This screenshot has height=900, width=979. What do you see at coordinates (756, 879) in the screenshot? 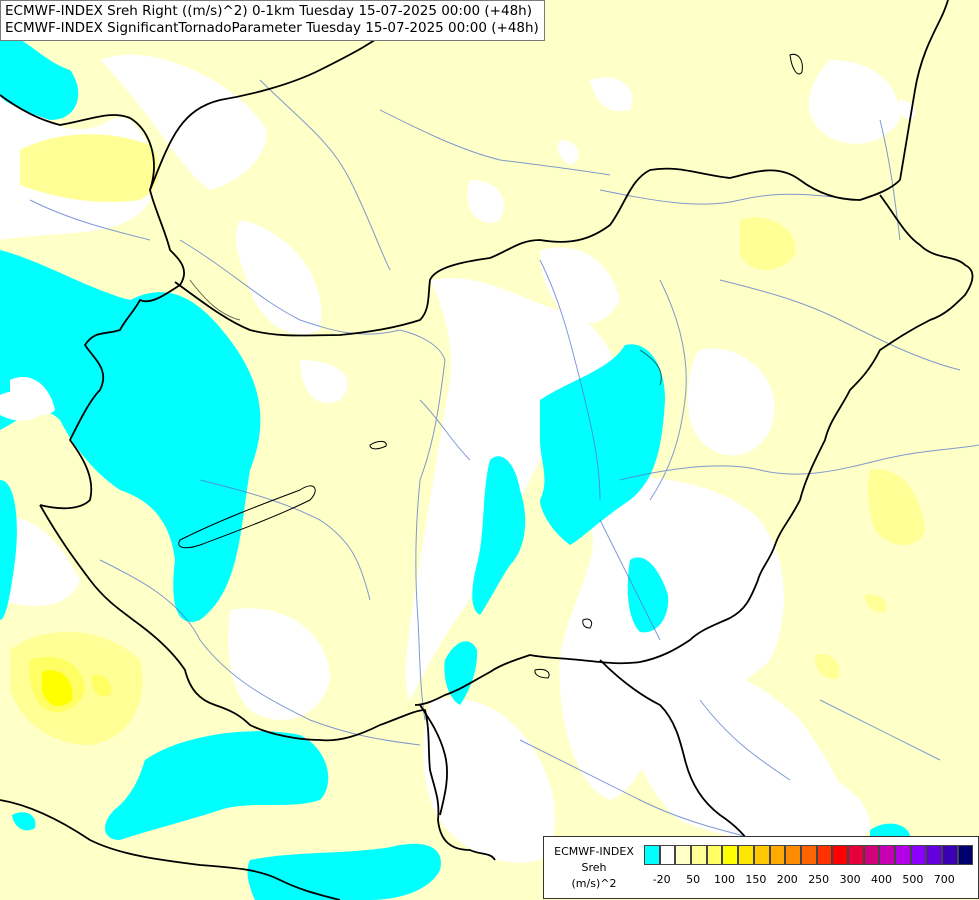
I see `legend-tick-label: 150` at bounding box center [756, 879].